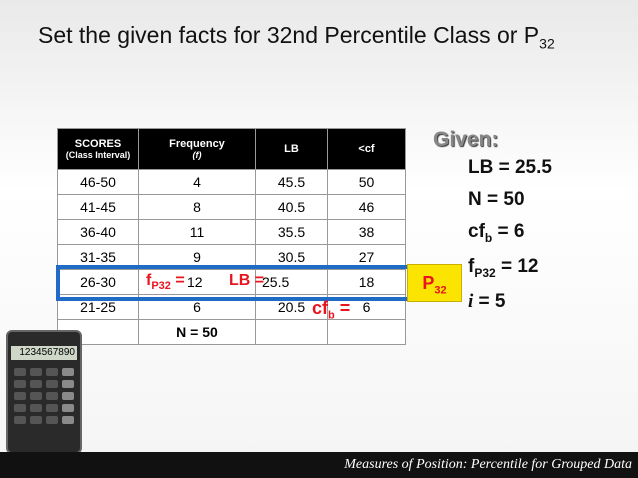 The image size is (638, 478). Describe the element at coordinates (547, 43) in the screenshot. I see `title-sub: 32` at that location.